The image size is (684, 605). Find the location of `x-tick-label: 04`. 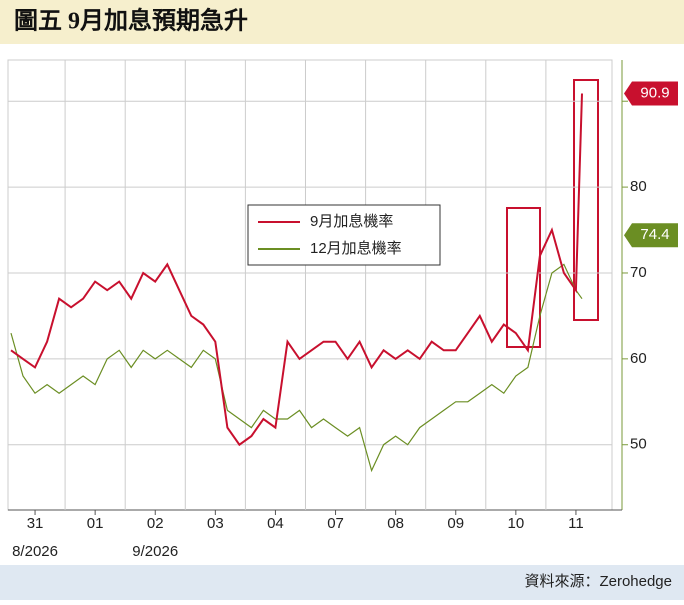

x-tick-label: 04 is located at coordinates (275, 523).